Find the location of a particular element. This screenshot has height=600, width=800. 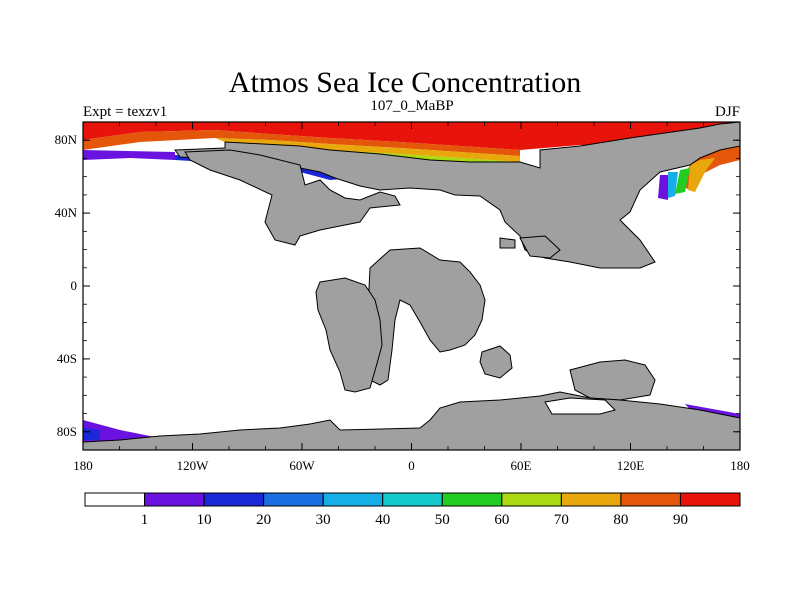

lon-tick-label: 60E is located at coordinates (521, 465).